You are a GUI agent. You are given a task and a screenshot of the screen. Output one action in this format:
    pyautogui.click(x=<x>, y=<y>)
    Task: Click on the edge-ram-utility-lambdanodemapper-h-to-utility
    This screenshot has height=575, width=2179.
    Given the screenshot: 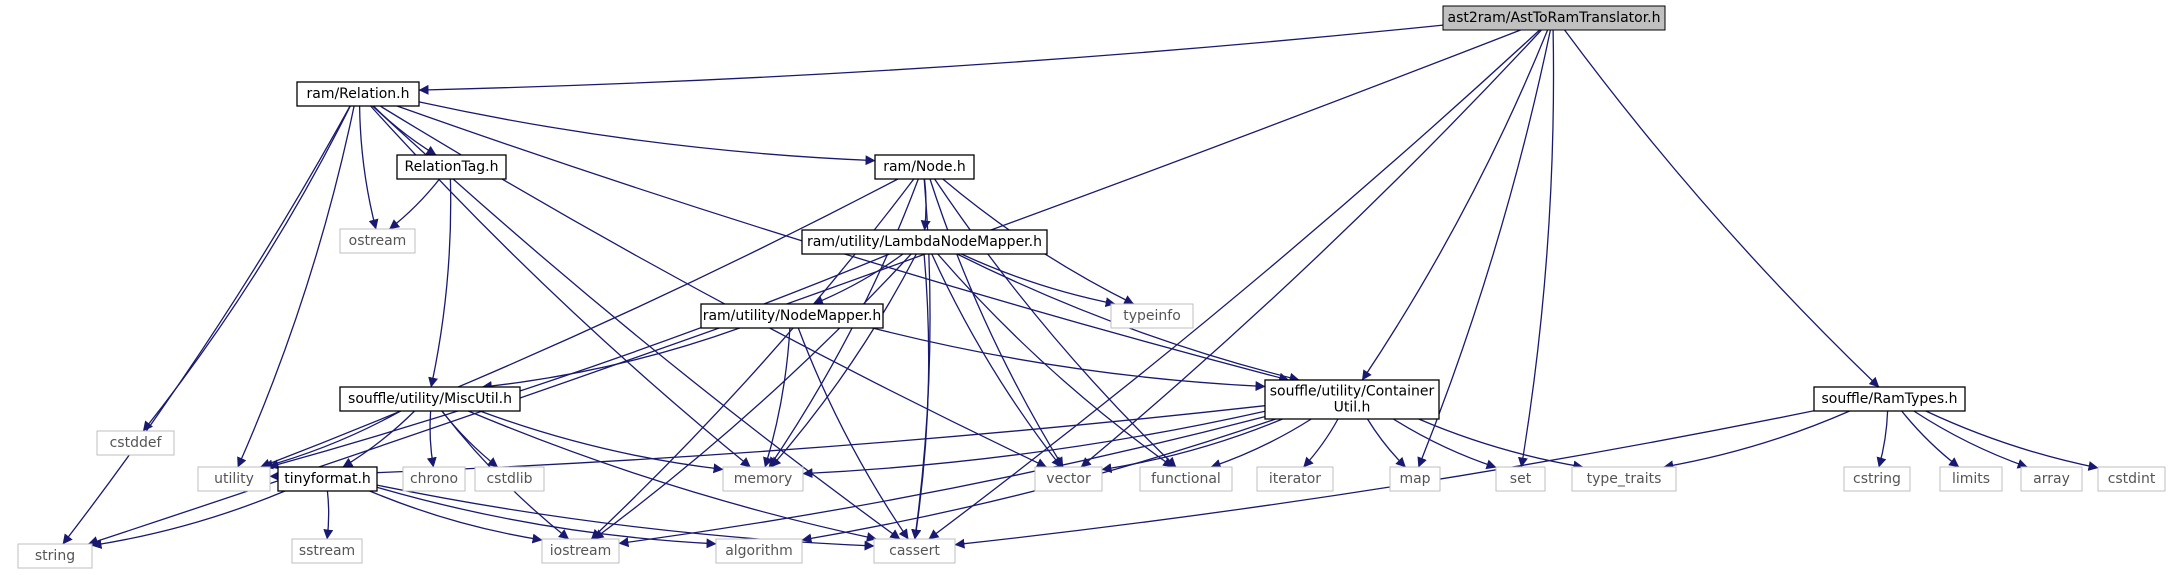 What is the action you would take?
    pyautogui.click(x=579, y=361)
    